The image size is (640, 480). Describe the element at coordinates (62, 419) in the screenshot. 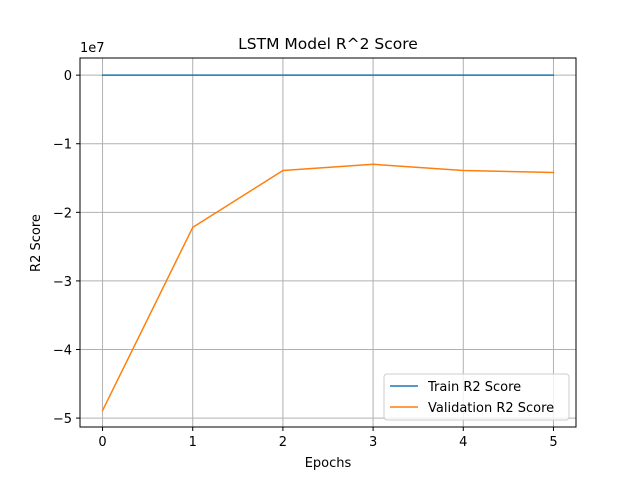

I see `y-tick-label: −5` at that location.